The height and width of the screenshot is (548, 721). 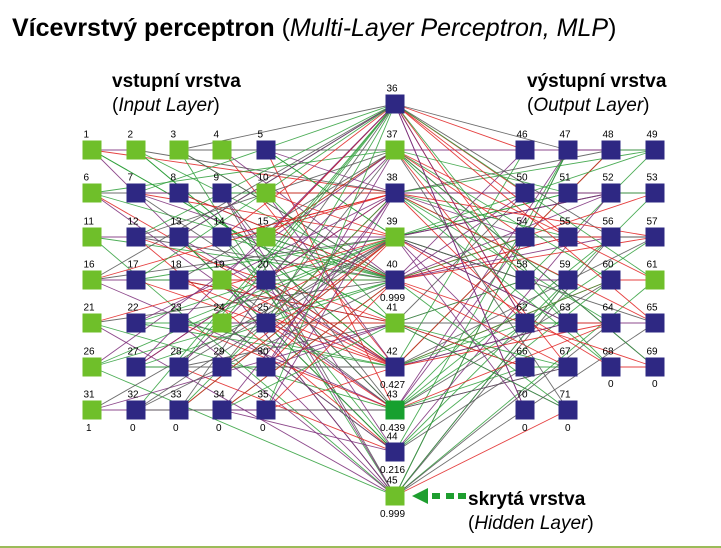 What do you see at coordinates (217, 135) in the screenshot?
I see `neuron-label: 4` at bounding box center [217, 135].